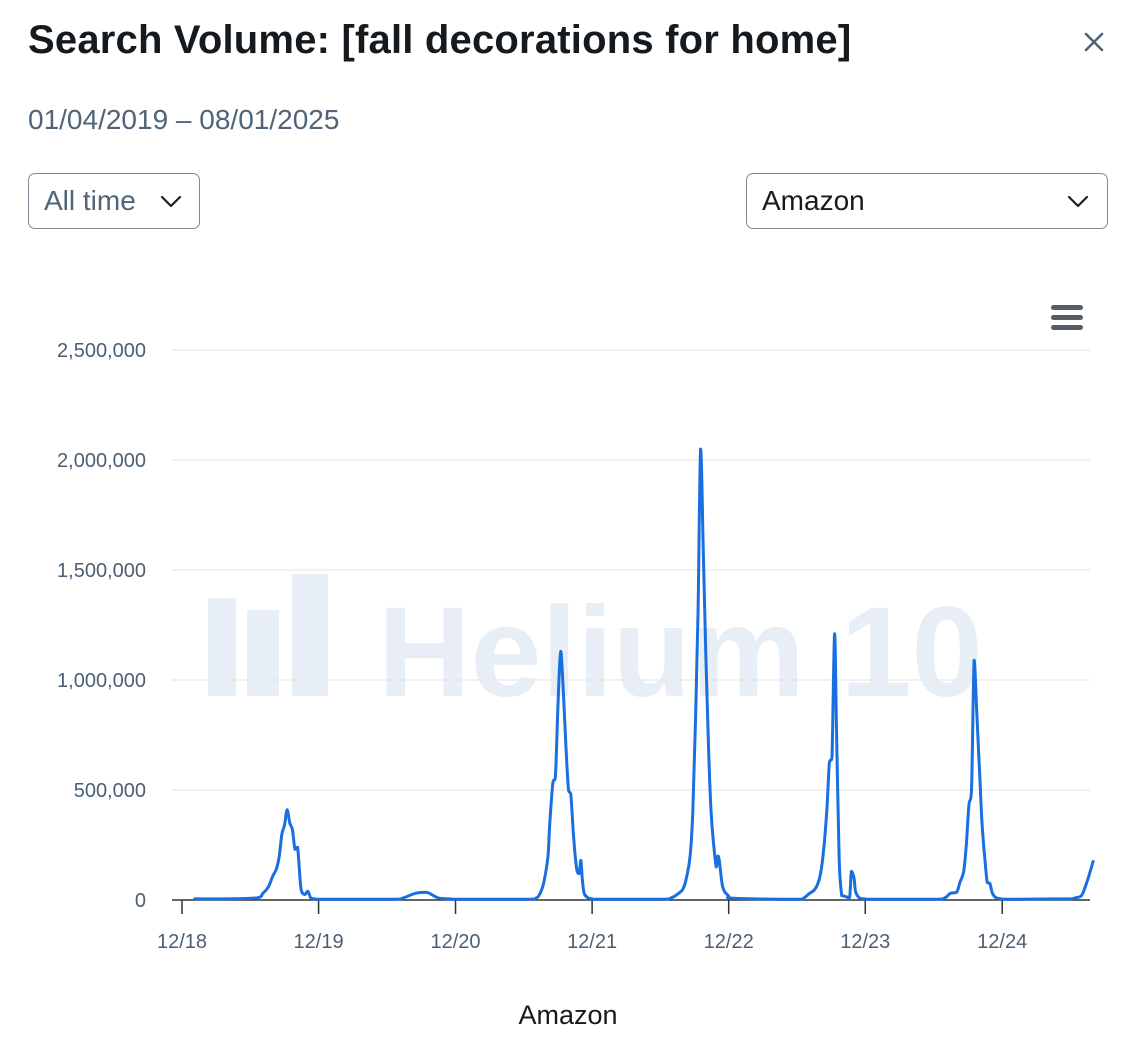 The image size is (1126, 1046). Describe the element at coordinates (567, 1015) in the screenshot. I see `x-axis-title: Amazon` at that location.